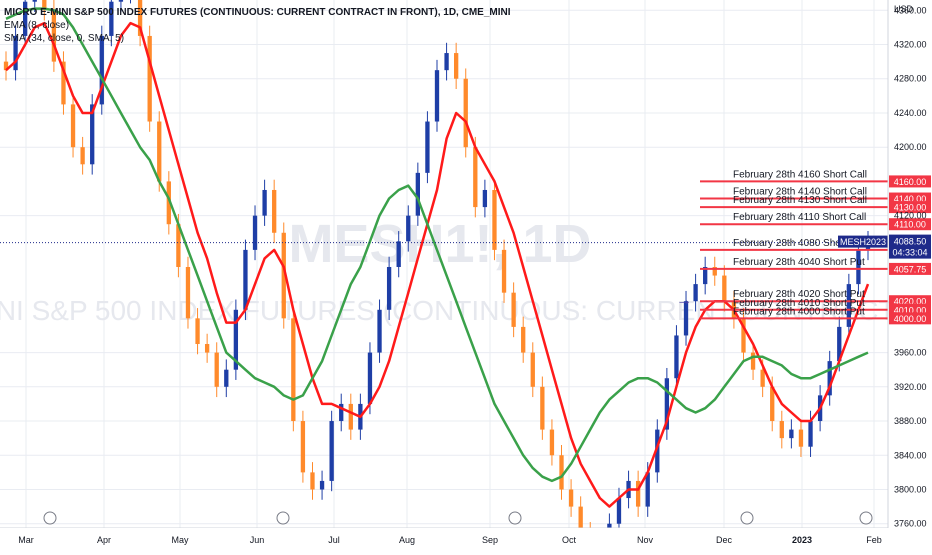  Describe the element at coordinates (904, 9) in the screenshot. I see `price-axis-currency: USD` at that location.